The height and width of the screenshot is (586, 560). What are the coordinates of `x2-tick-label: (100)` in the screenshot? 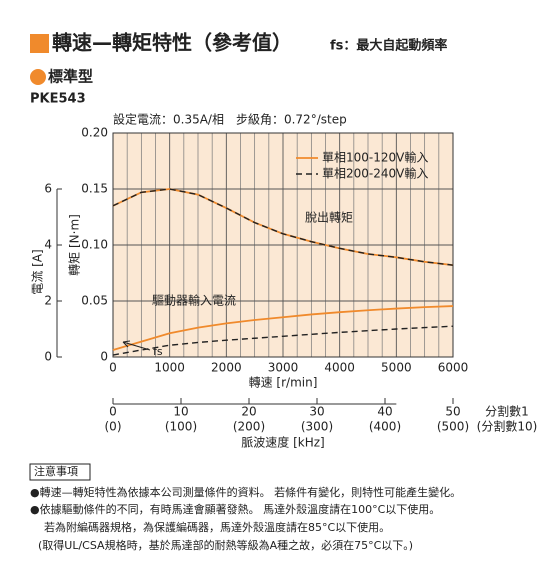 It's located at (181, 427).